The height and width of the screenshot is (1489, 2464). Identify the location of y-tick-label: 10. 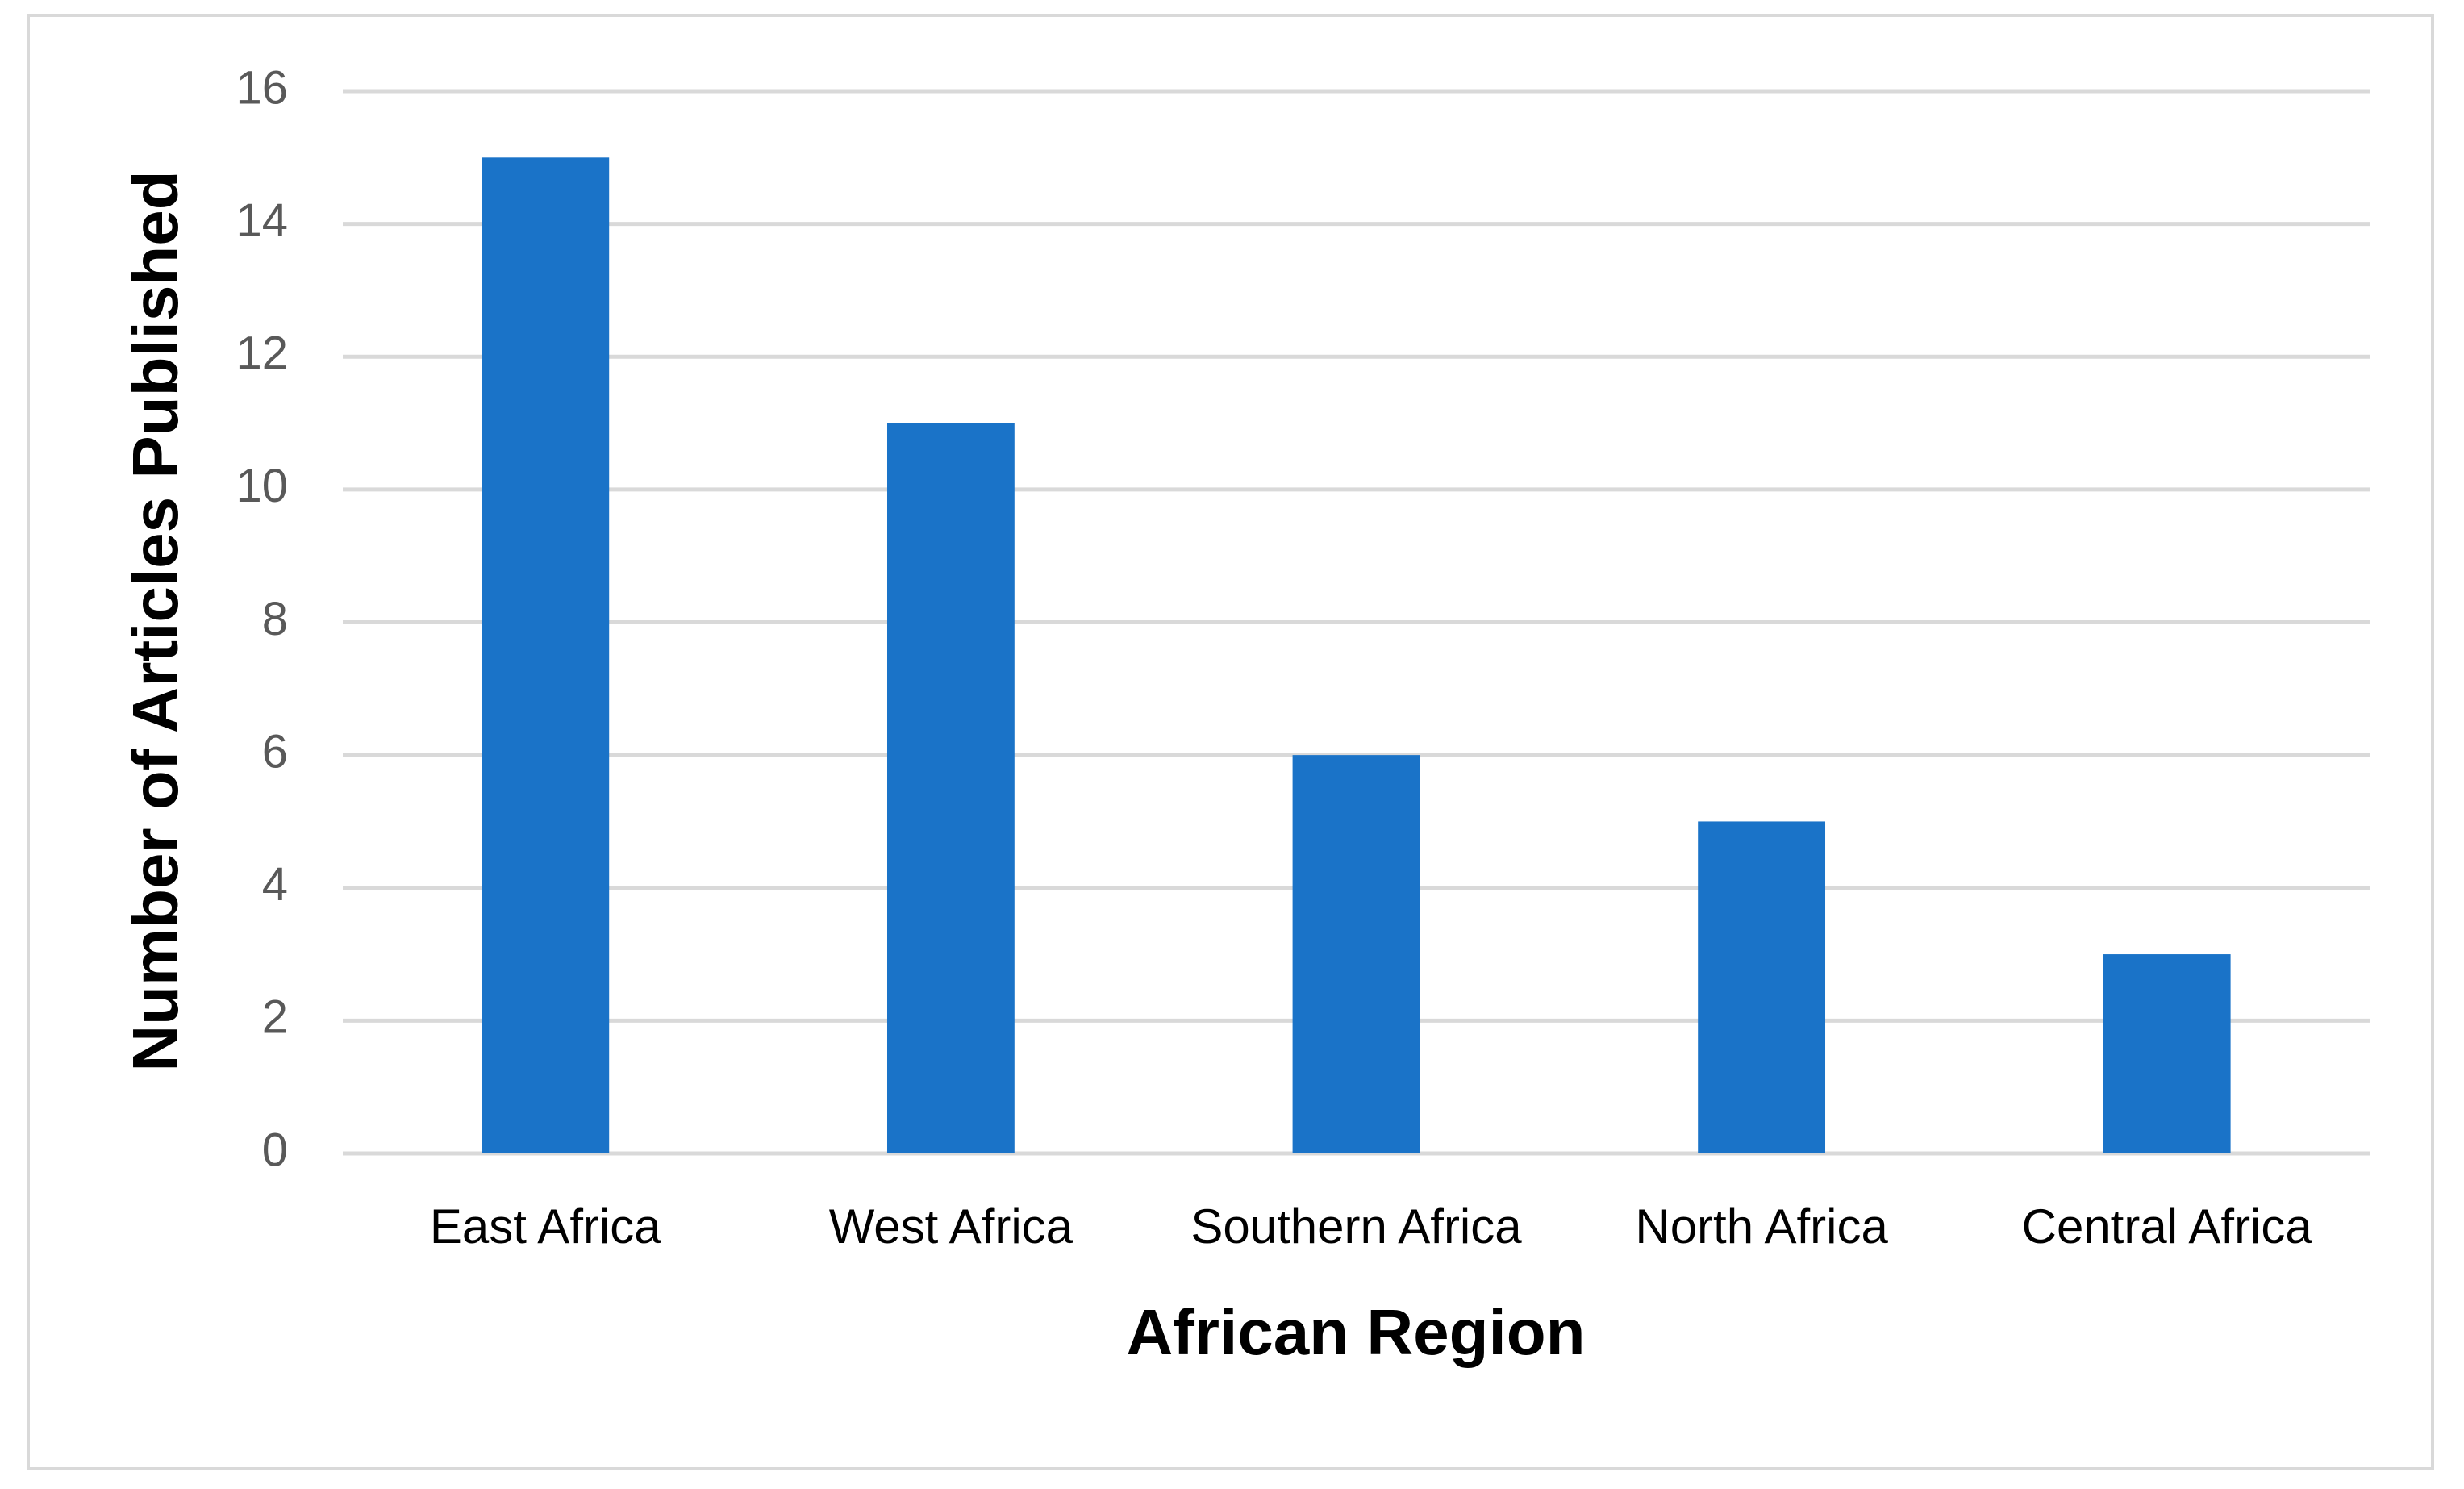
(262, 486).